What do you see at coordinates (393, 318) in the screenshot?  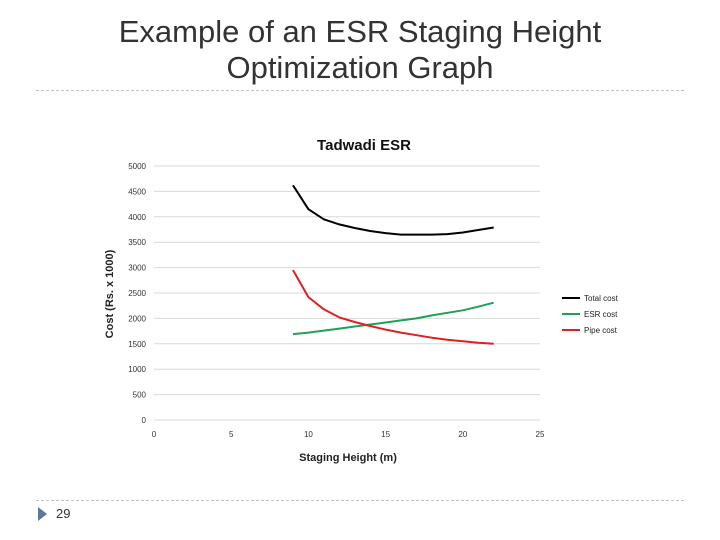 I see `series-line-esr-cost` at bounding box center [393, 318].